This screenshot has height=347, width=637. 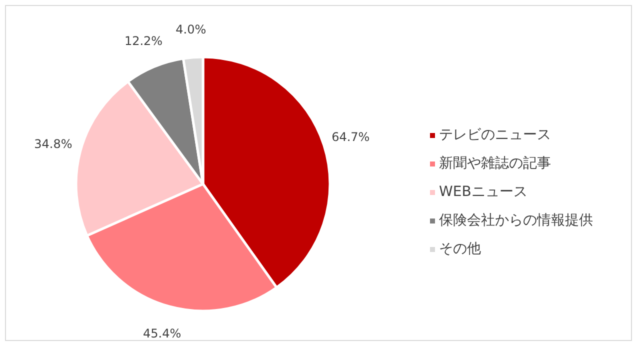 What do you see at coordinates (460, 249) in the screenshot?
I see `legend-label: その他` at bounding box center [460, 249].